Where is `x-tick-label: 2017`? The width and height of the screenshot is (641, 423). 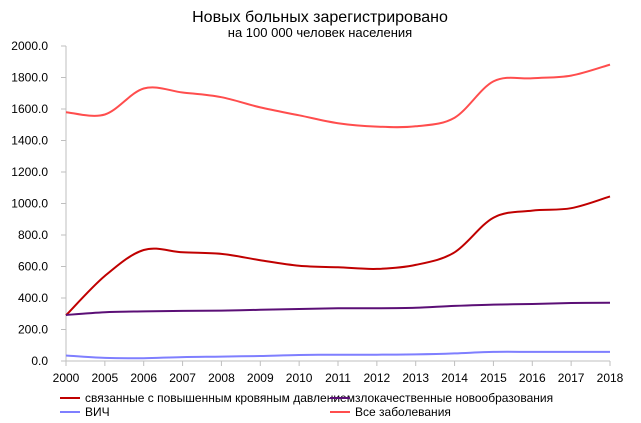 x-tick-label: 2017 is located at coordinates (571, 378).